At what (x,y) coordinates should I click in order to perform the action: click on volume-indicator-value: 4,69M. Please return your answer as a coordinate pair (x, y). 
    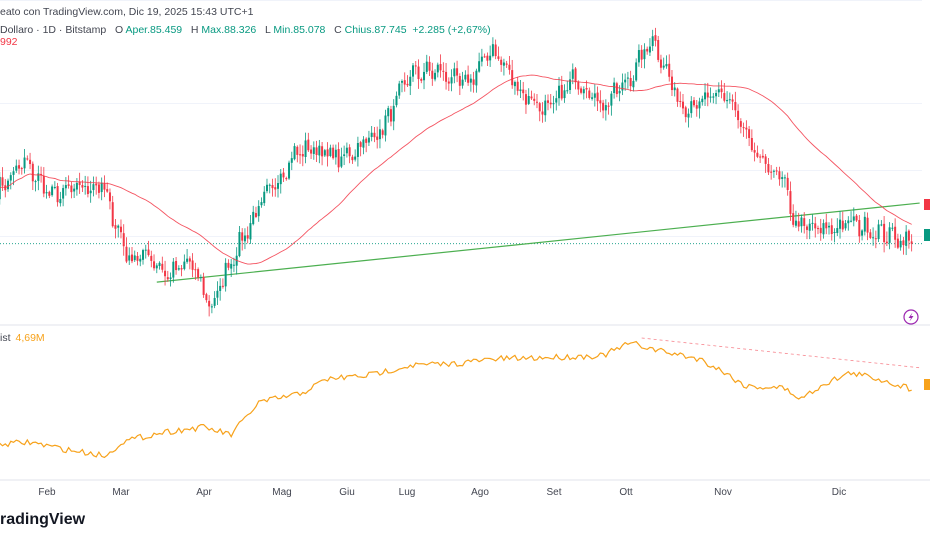
    Looking at the image, I should click on (30, 338).